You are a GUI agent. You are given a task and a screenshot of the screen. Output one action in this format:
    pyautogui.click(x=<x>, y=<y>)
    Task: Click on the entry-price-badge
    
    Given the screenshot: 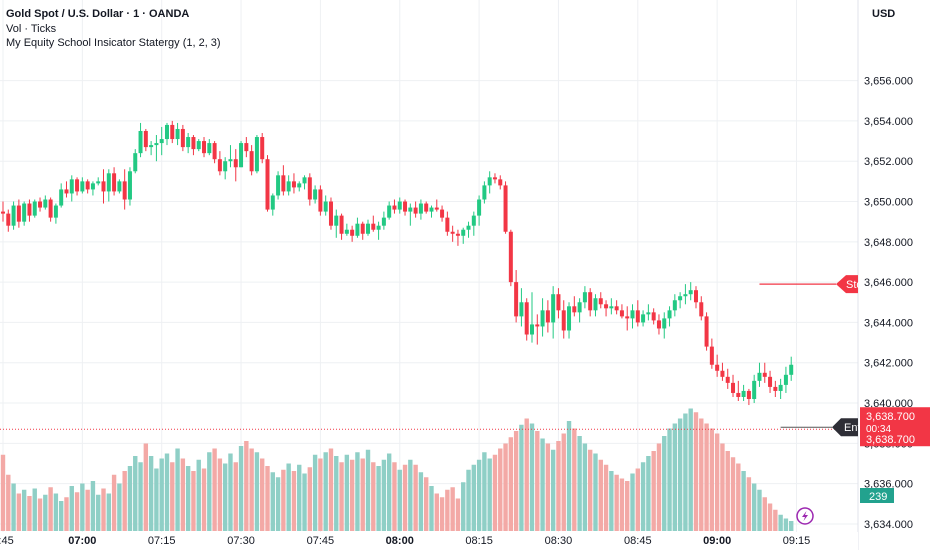 What is the action you would take?
    pyautogui.click(x=895, y=440)
    